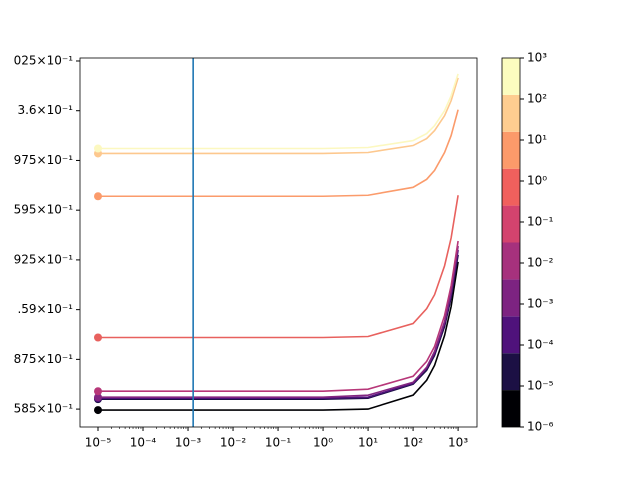  What do you see at coordinates (233, 443) in the screenshot?
I see `x-tick-label: 10⁻²` at bounding box center [233, 443].